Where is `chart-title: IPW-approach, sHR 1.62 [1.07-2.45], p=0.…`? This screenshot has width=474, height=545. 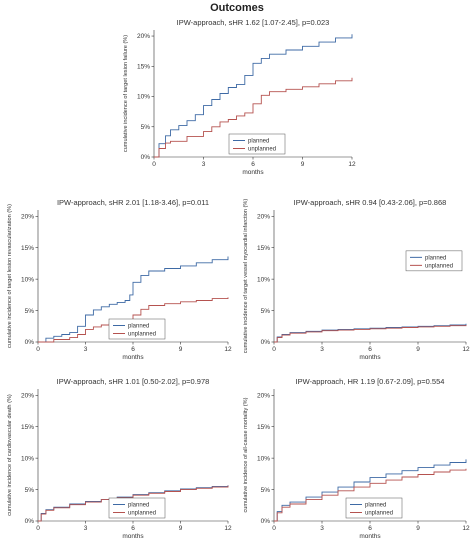 chart-title: IPW-approach, sHR 1.62 [1.07-2.45], p=0.… is located at coordinates (253, 22).